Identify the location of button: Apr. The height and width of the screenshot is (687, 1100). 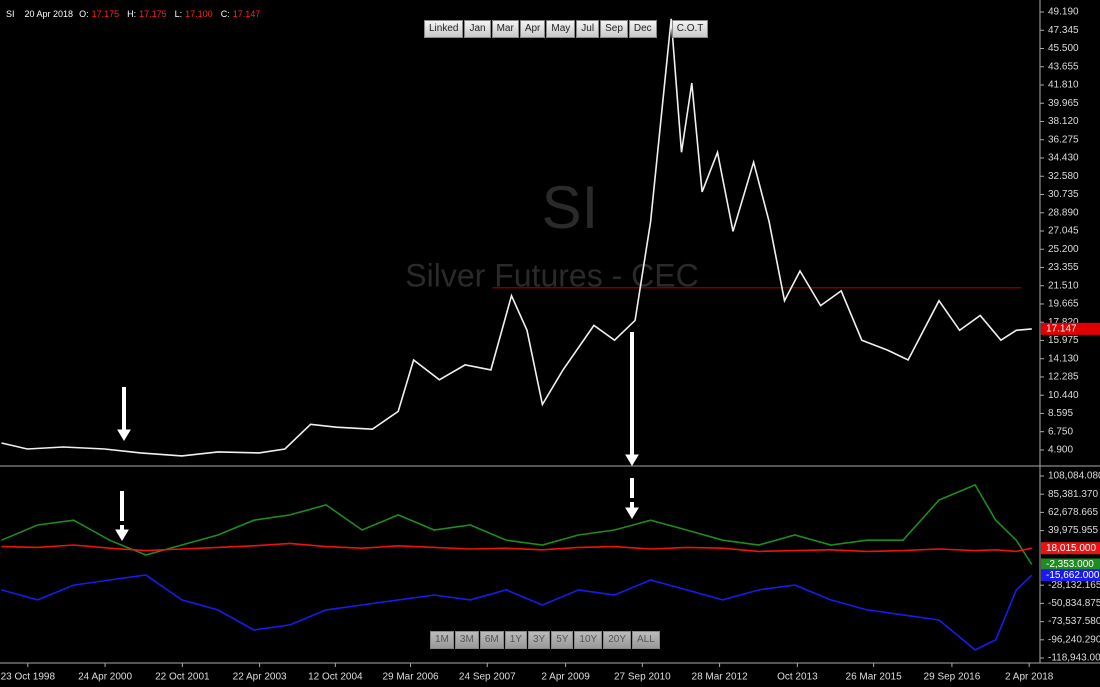
(532, 29).